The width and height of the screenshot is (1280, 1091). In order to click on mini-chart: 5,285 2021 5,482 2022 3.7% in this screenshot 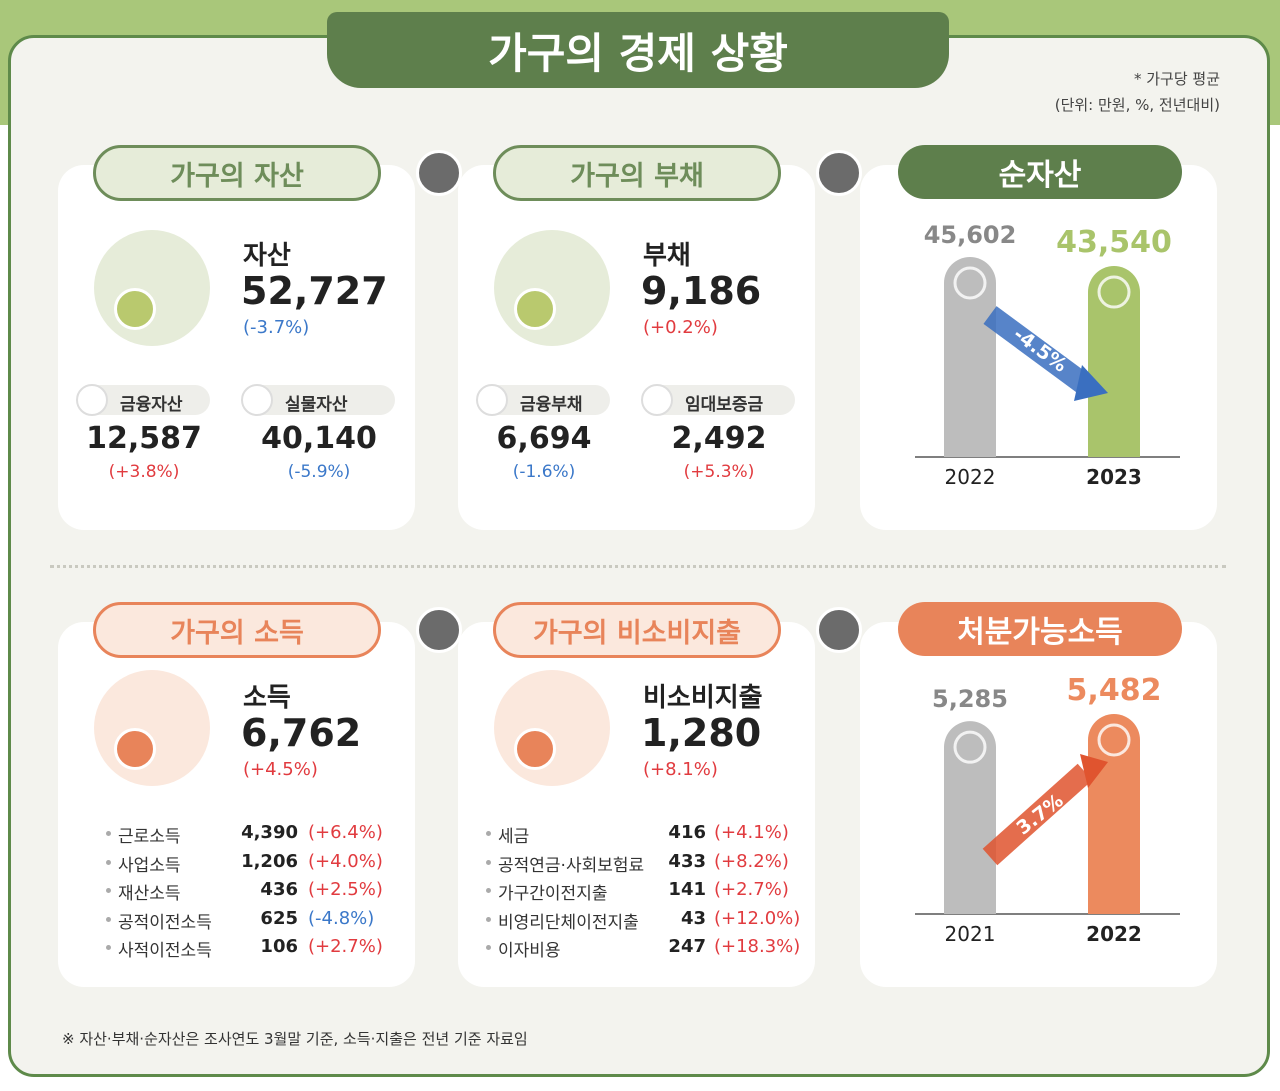, I will do `click(1047, 809)`.